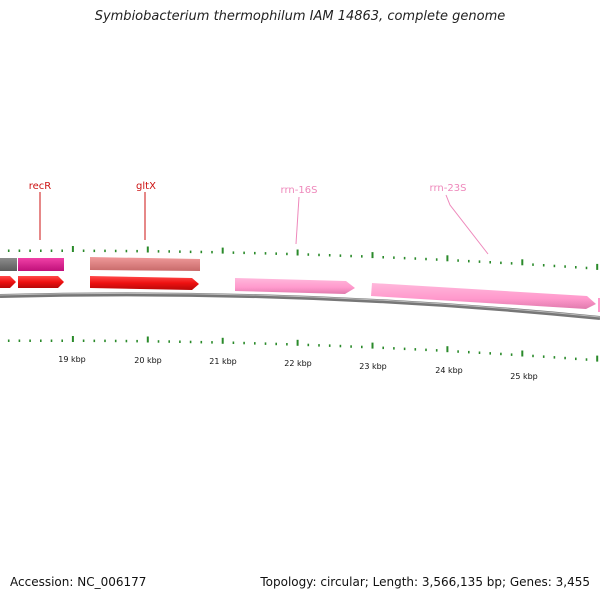  What do you see at coordinates (298, 363) in the screenshot?
I see `kbp-label-22: 22 kbp` at bounding box center [298, 363].